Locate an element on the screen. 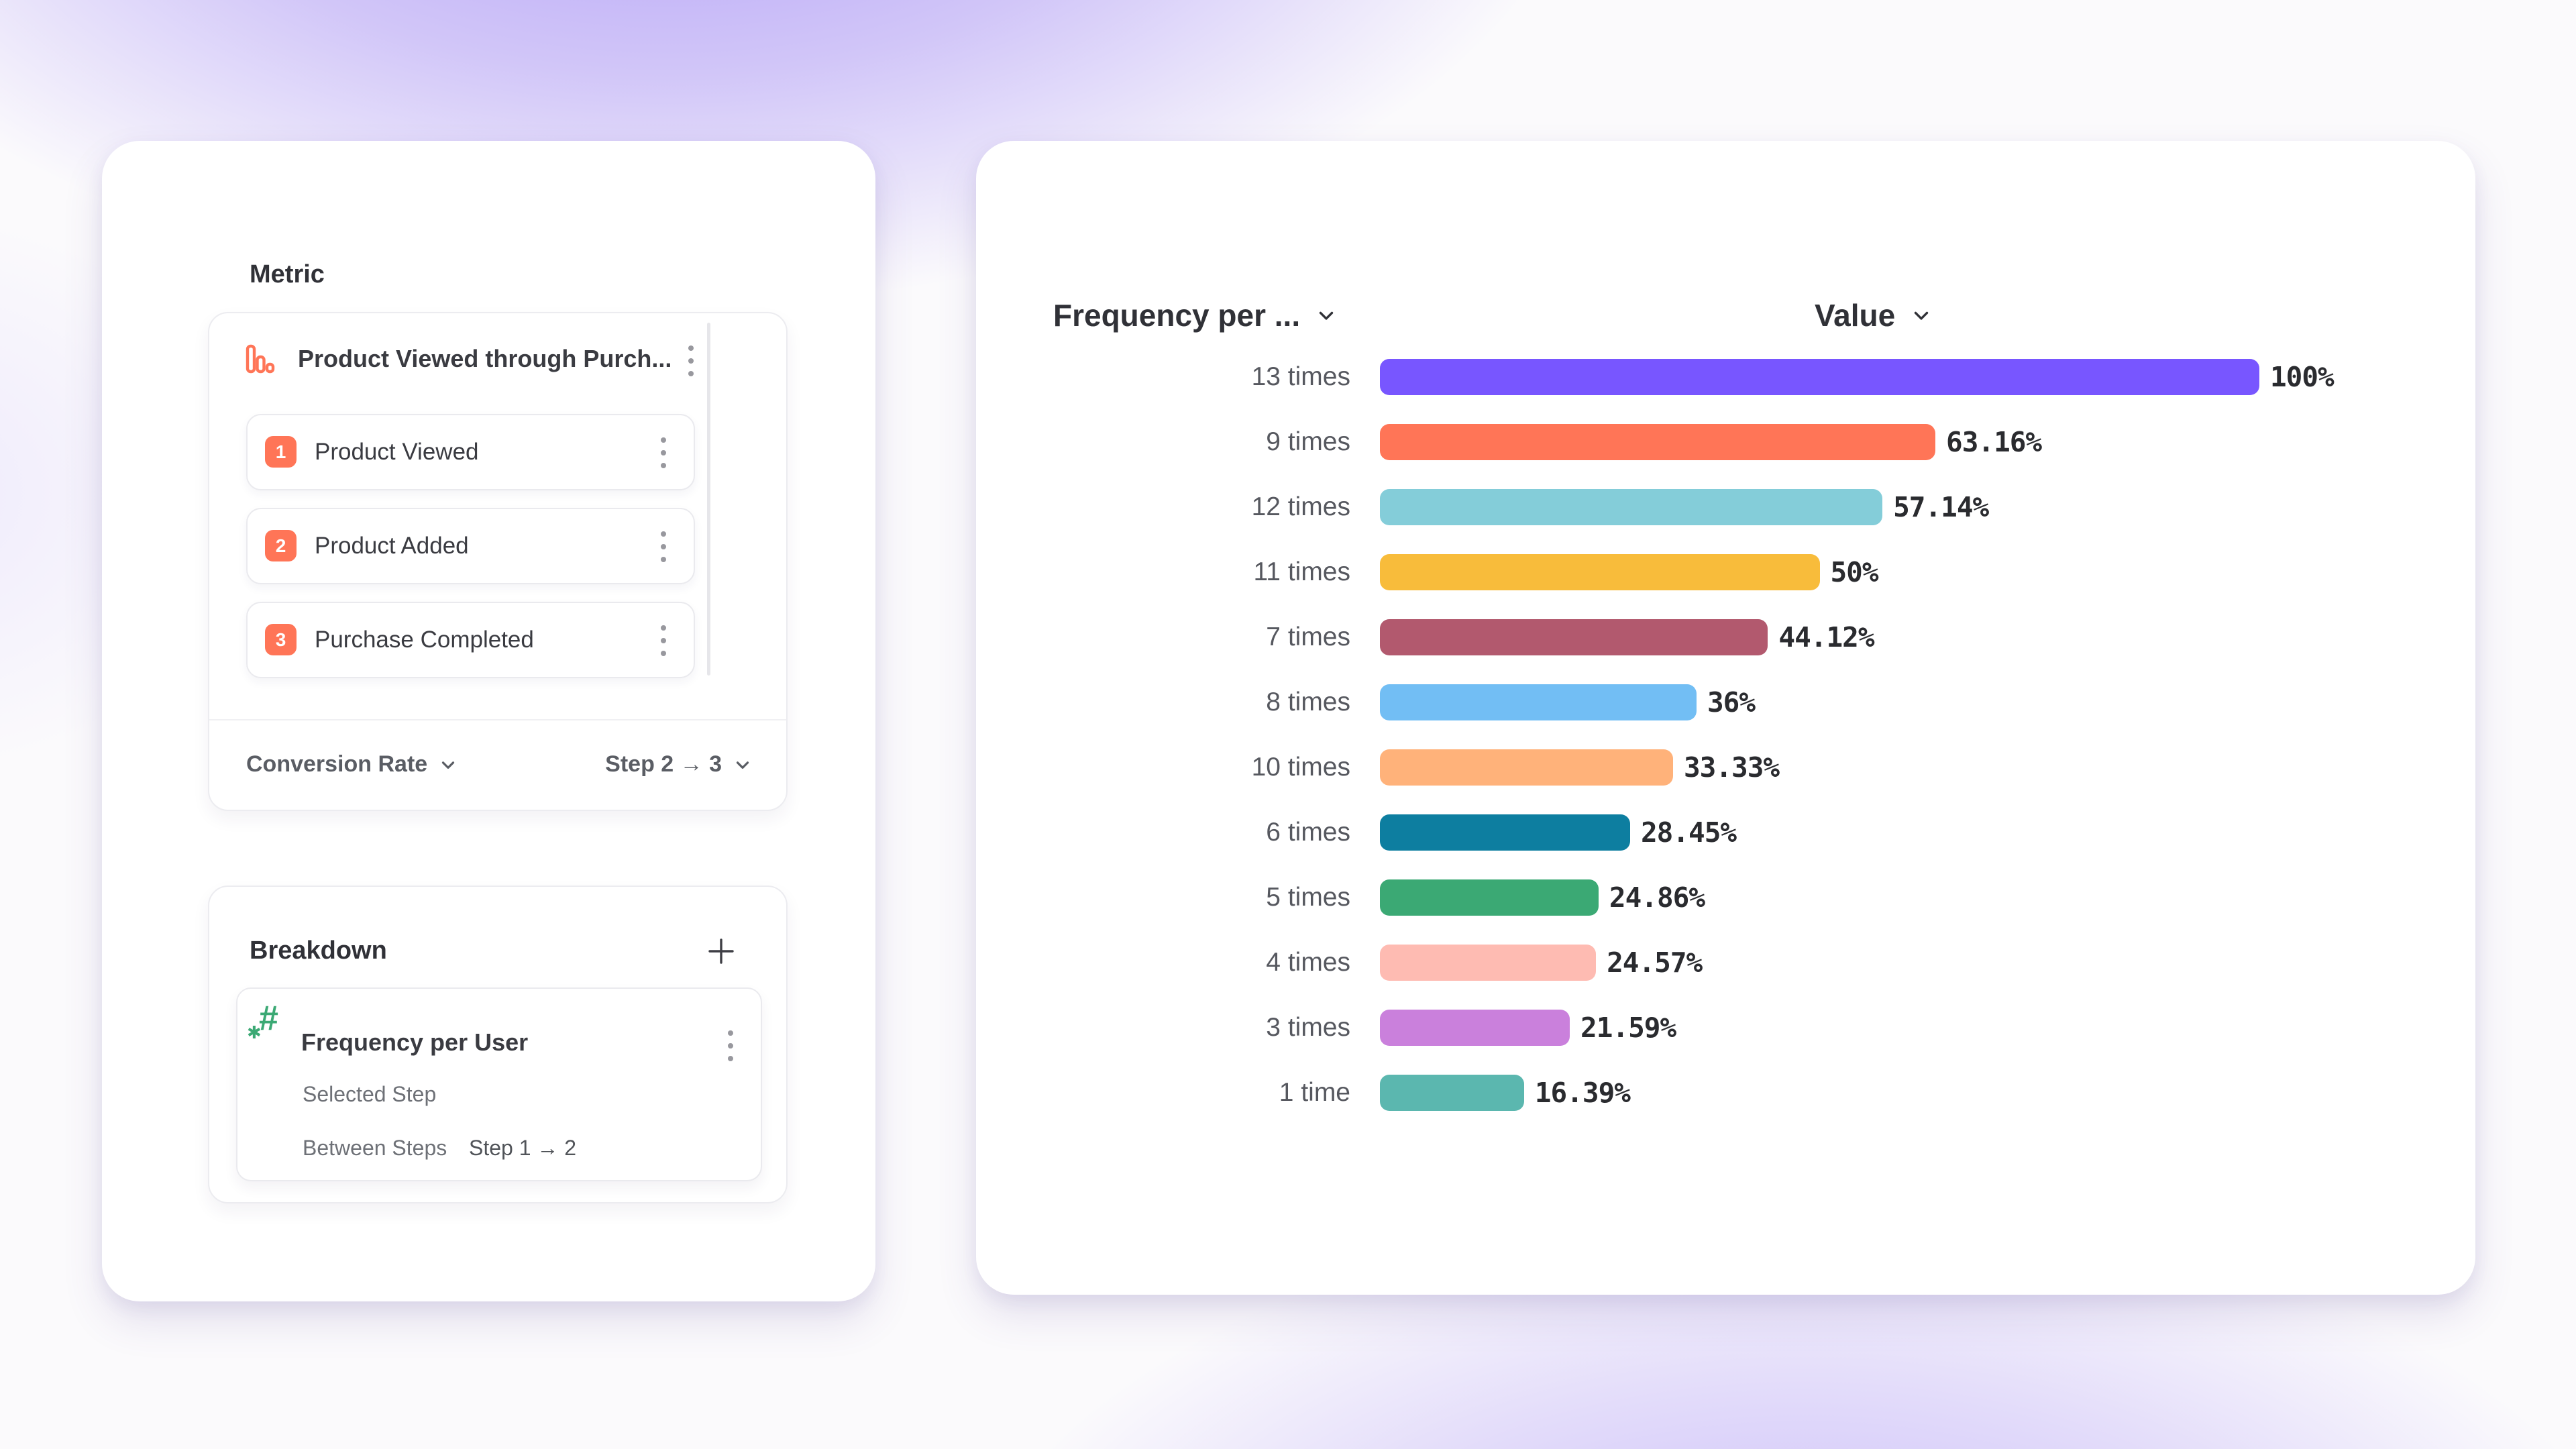 This screenshot has width=2576, height=1449. measurement-dropdown: Conversion Rate is located at coordinates (352, 764).